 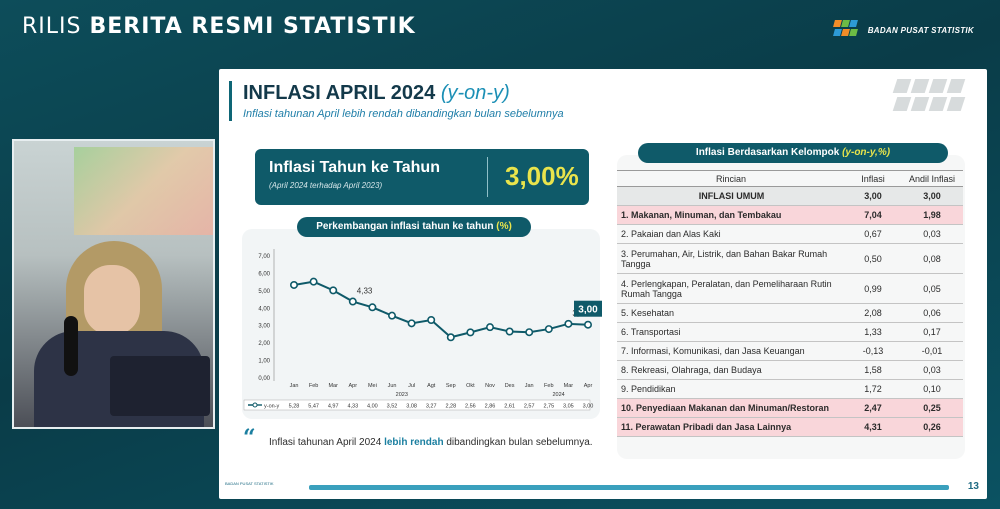 I want to click on background-wall-art, so click(x=143, y=191).